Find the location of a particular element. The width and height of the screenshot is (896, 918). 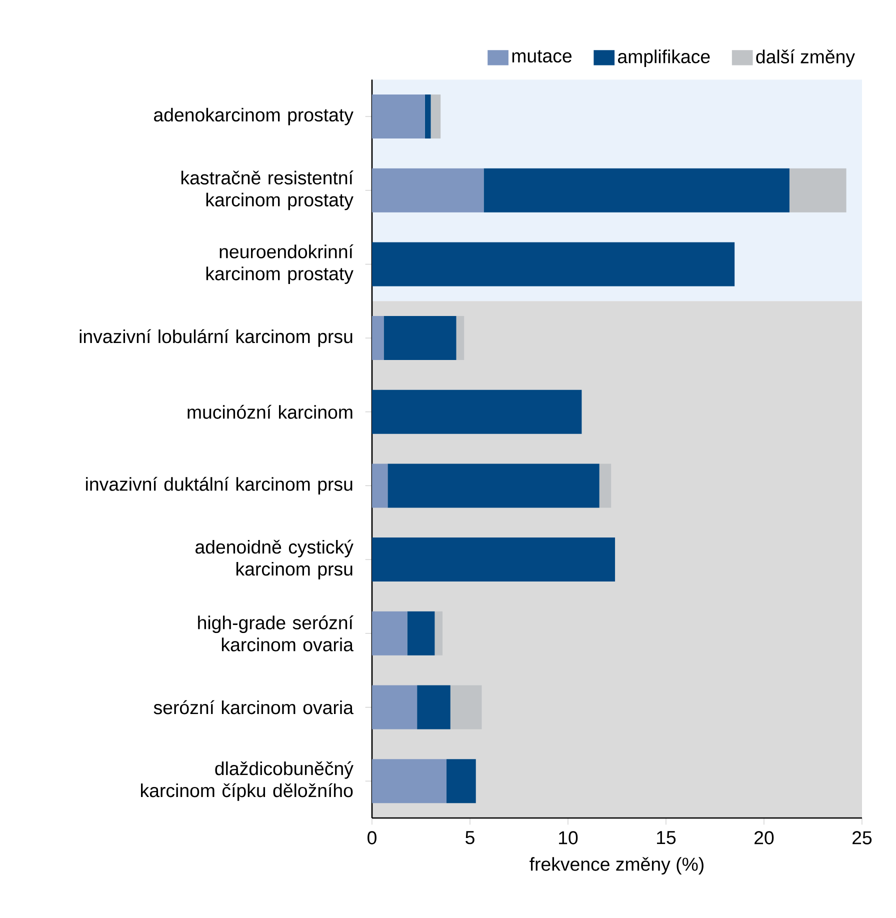

y-tick-label: kastračně resistentní karcinom prostaty is located at coordinates (267, 190).